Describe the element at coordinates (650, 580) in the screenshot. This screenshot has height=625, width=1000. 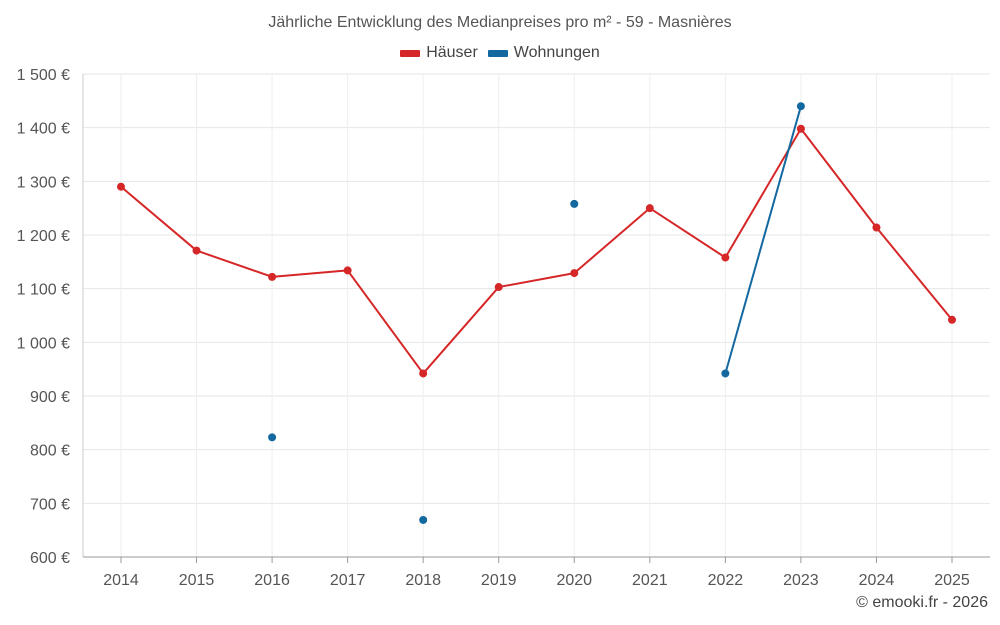
I see `x-tick-label: 2021` at that location.